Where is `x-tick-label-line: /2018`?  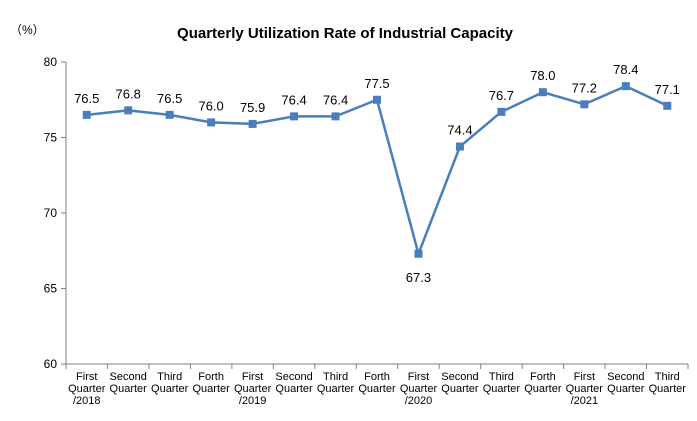 x-tick-label-line: /2018 is located at coordinates (87, 401).